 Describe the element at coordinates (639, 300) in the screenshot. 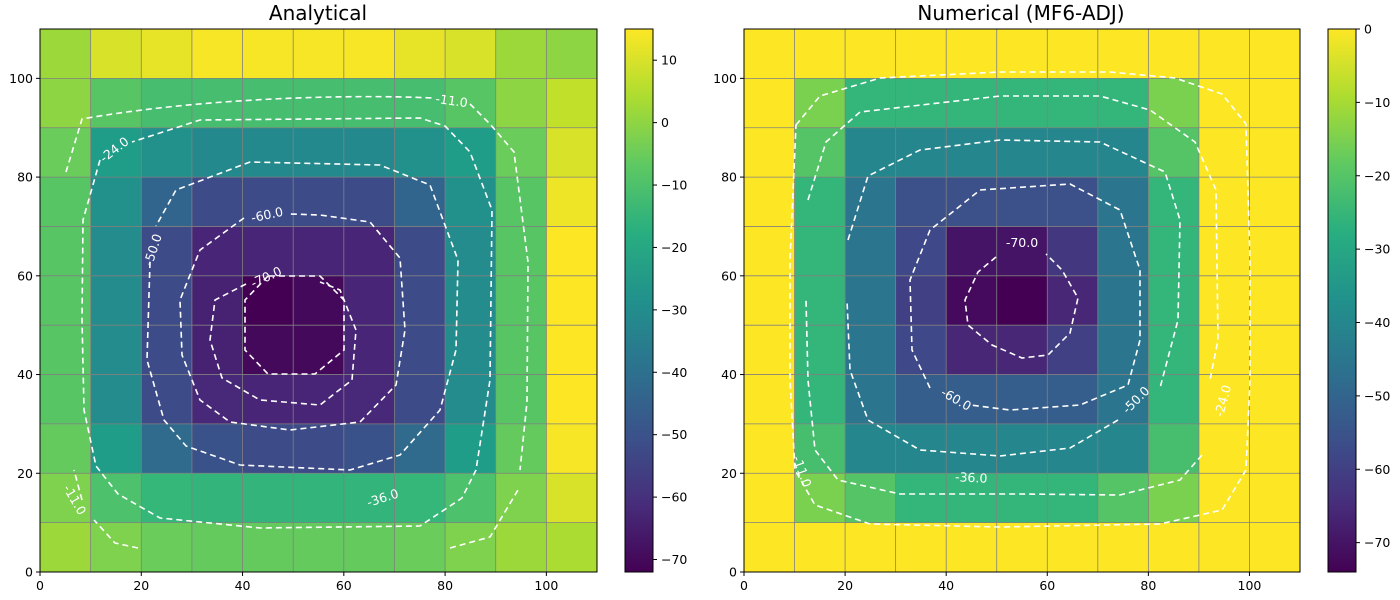

I see `colorbar-gradient` at that location.